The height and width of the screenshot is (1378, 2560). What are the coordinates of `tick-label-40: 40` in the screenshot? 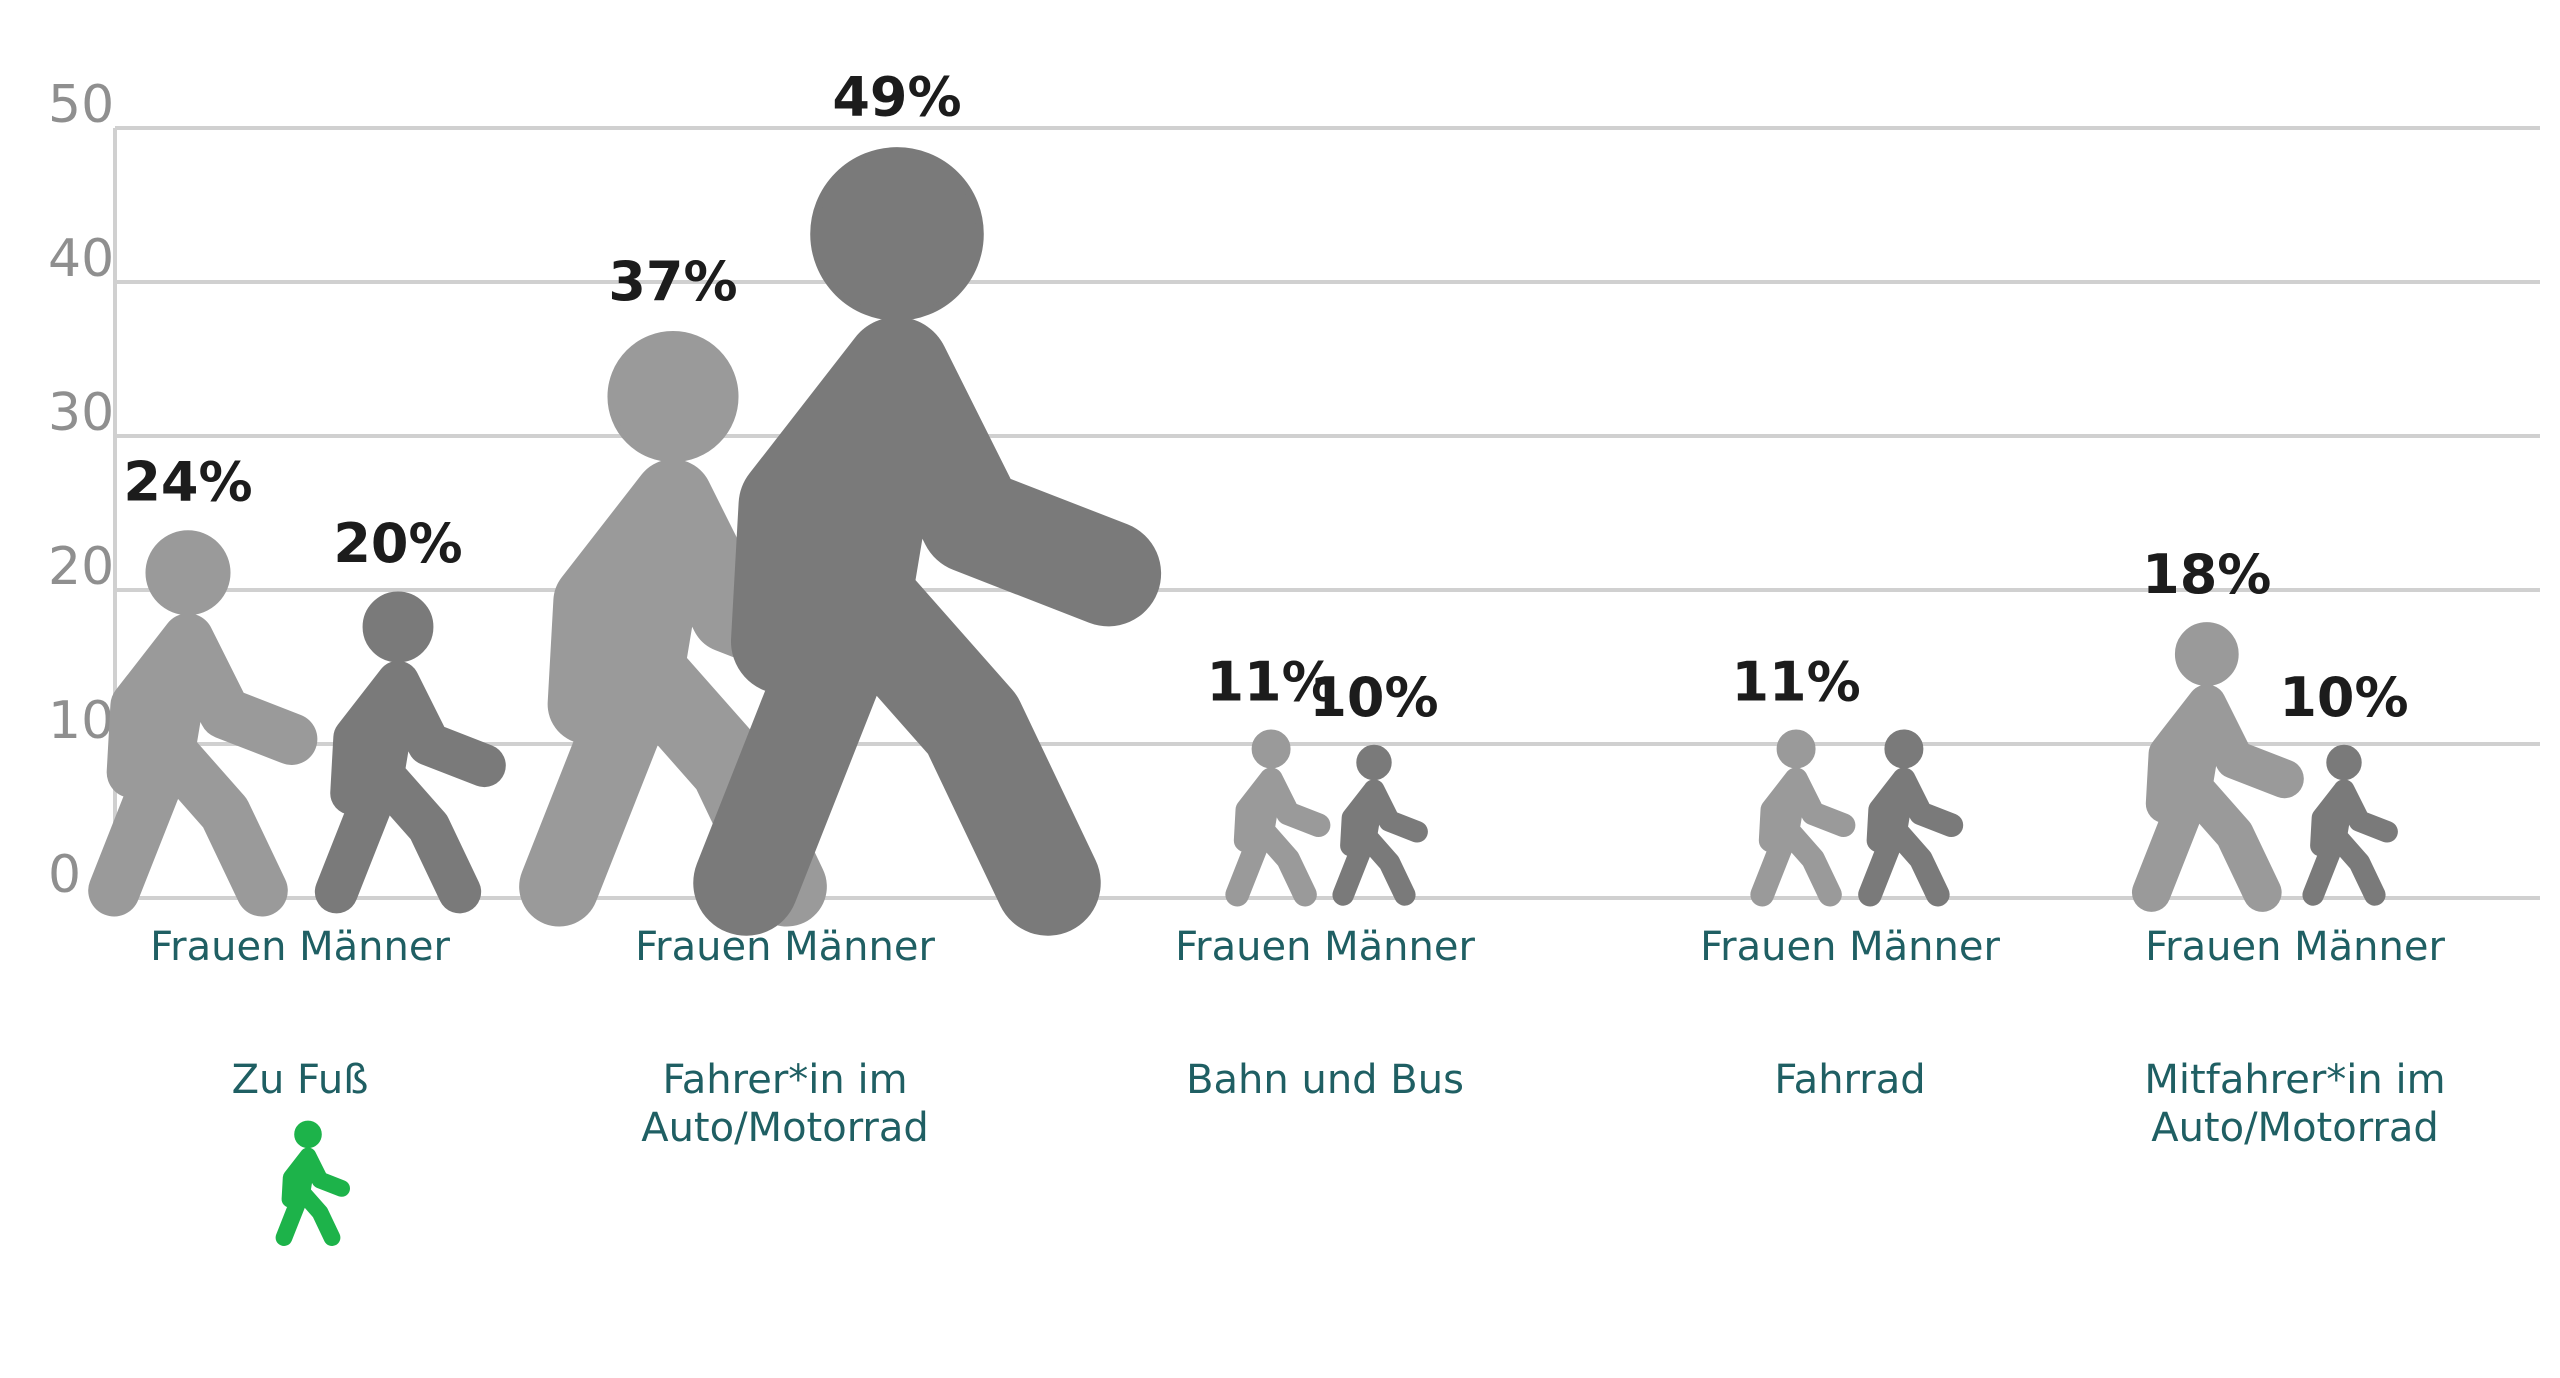 It's located at (81, 259).